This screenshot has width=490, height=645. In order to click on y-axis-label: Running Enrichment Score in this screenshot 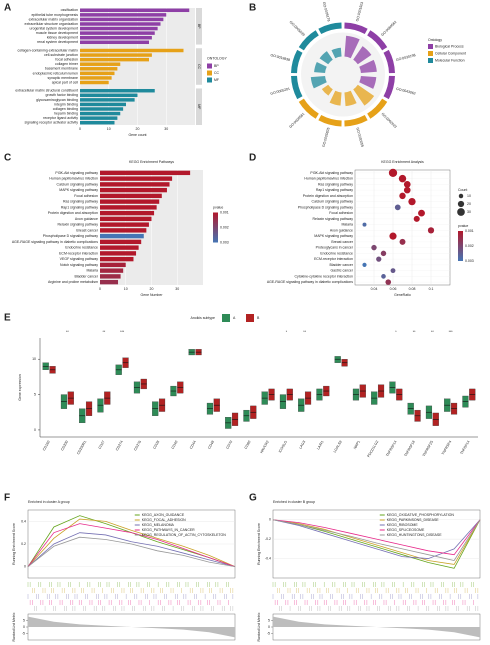, I will do `click(14, 544)`.